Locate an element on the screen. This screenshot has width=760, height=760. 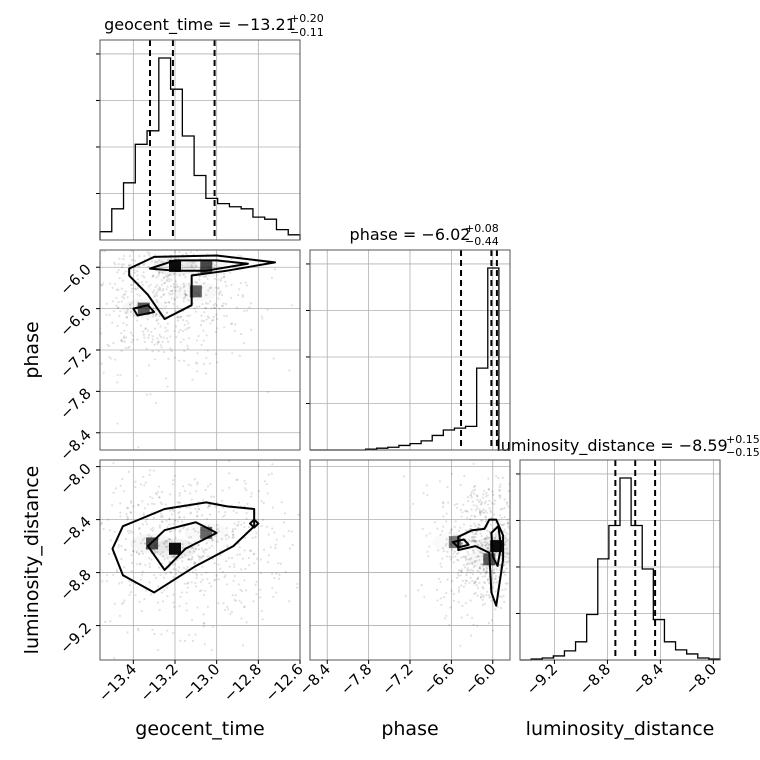
contour-line is located at coordinates (144, 310).